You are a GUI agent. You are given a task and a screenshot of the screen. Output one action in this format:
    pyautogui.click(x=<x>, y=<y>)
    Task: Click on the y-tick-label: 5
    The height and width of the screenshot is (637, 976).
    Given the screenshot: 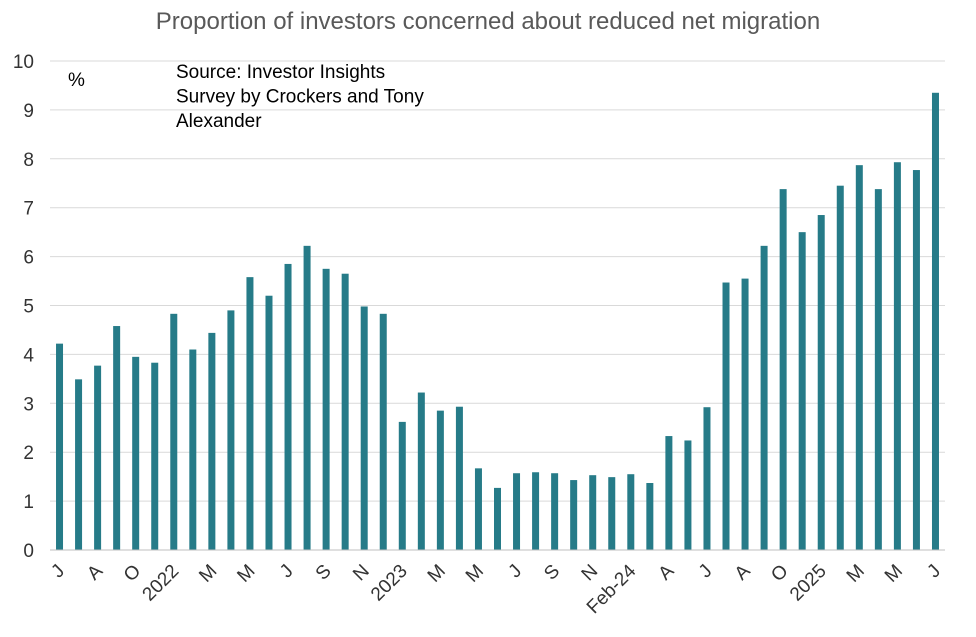 What is the action you would take?
    pyautogui.click(x=28, y=307)
    